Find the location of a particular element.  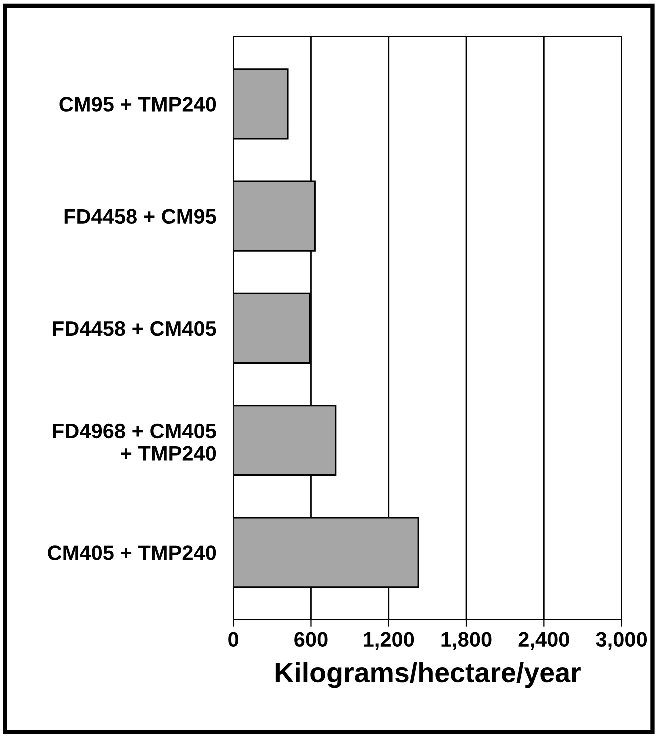

x-axis-title: Kilograms/hectare/year is located at coordinates (428, 675).